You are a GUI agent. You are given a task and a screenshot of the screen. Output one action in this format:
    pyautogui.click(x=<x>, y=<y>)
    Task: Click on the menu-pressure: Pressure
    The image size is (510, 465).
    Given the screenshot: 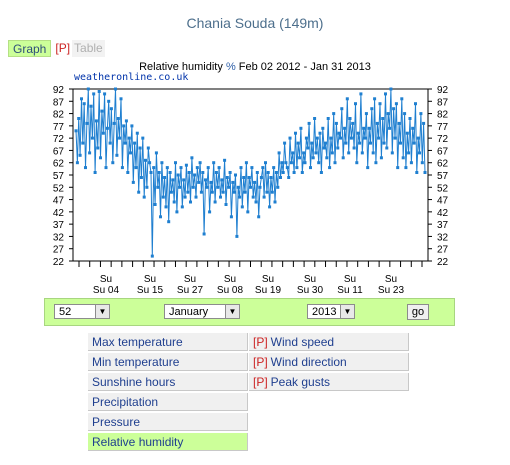 What is the action you would take?
    pyautogui.click(x=168, y=422)
    